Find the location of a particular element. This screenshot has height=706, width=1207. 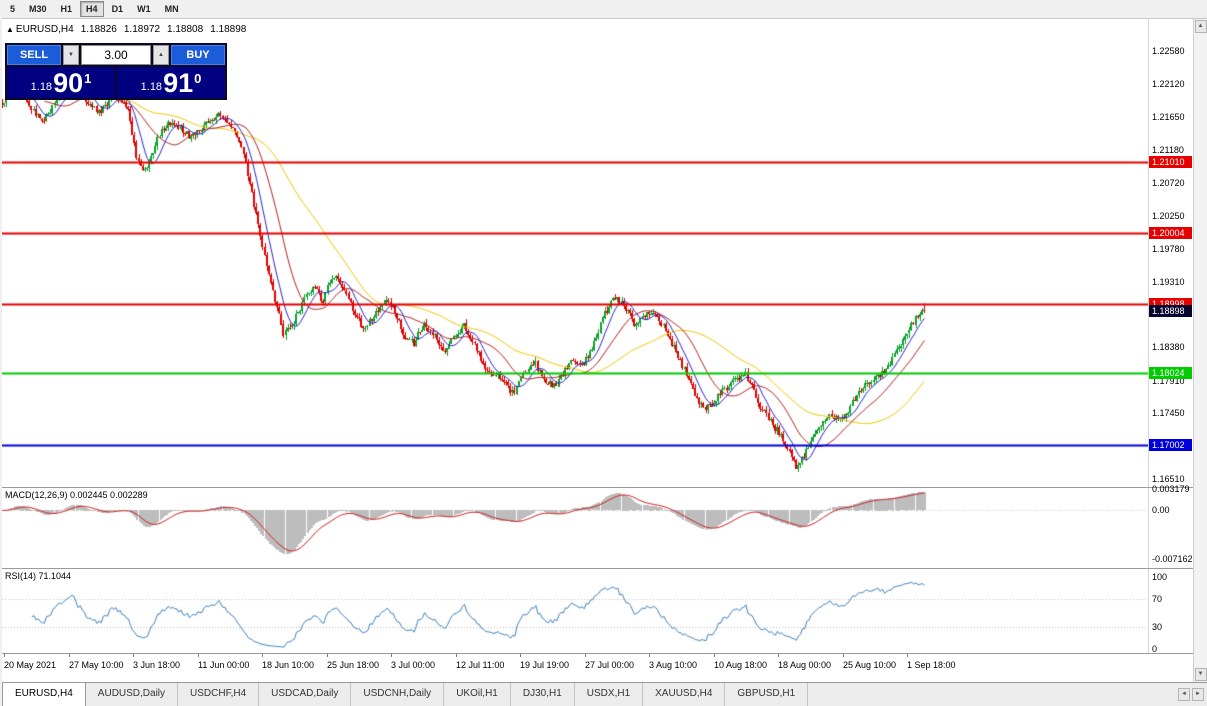

low-value: 1.18808 is located at coordinates (185, 29).